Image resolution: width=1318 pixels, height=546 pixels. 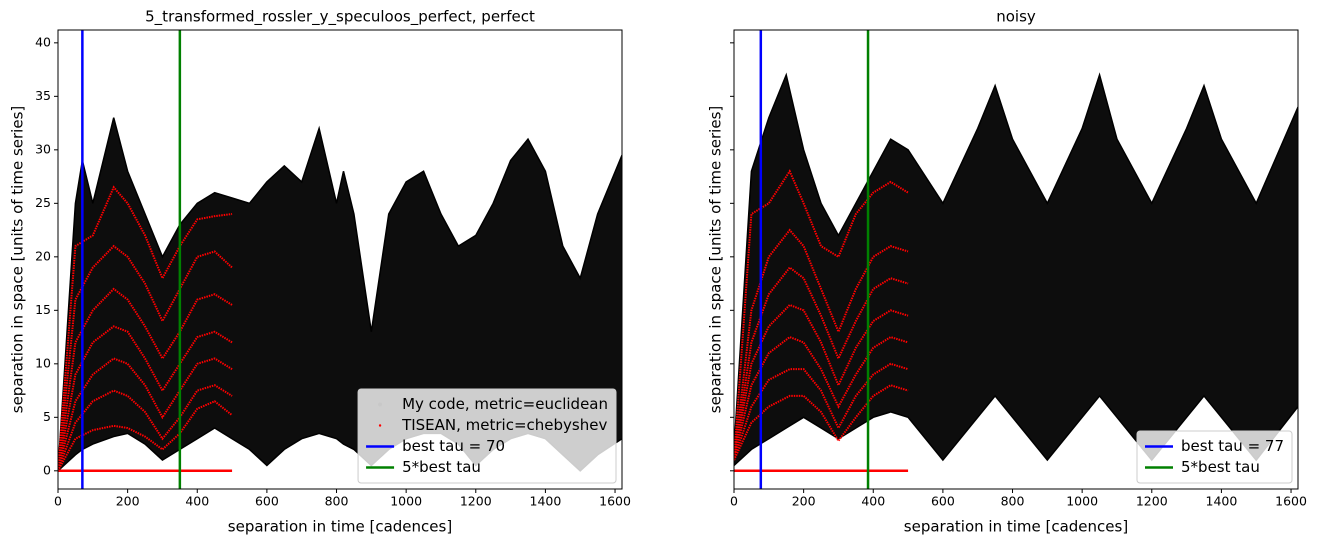 What do you see at coordinates (47, 416) in the screenshot?
I see `y-tick-label: 5` at bounding box center [47, 416].